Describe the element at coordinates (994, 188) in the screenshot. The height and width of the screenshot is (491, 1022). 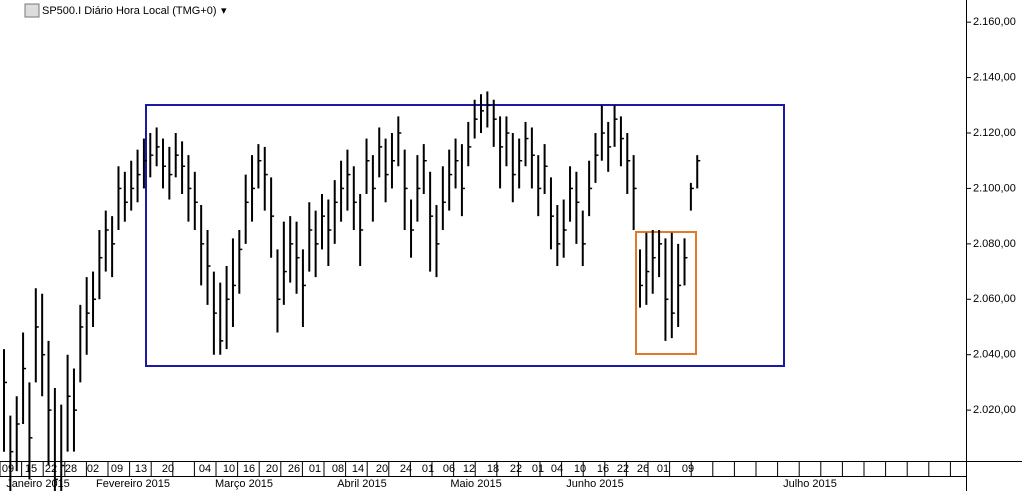
I see `y-tick-label: 2.100,00` at that location.